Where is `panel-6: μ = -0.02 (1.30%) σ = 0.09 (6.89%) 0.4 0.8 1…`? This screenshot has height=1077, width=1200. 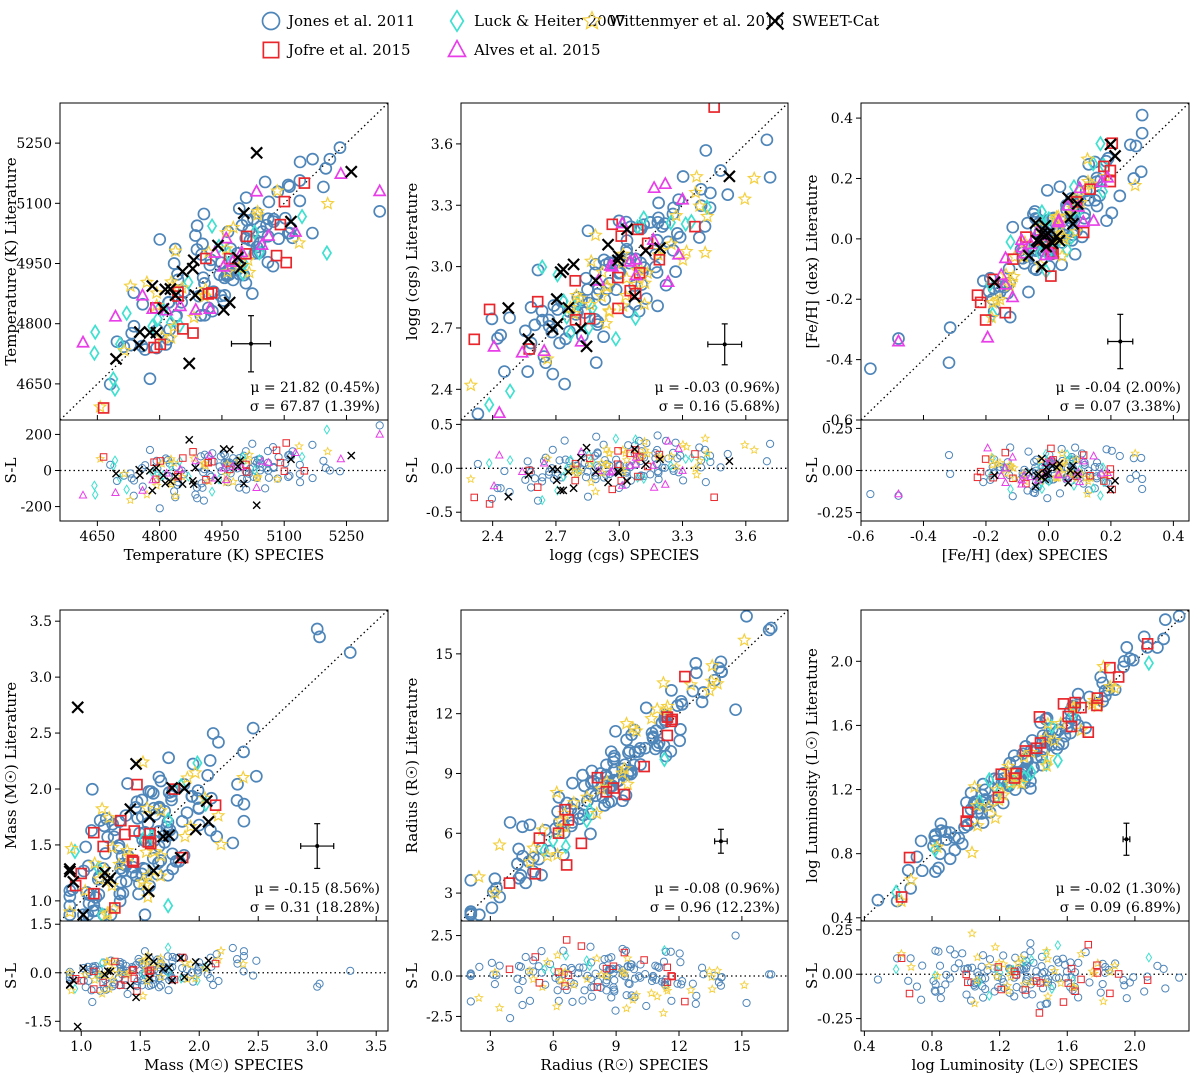 panel-6: μ = -0.02 (1.30%) σ = 0.09 (6.89%) 0.4 0.8 1… is located at coordinates (996, 841).